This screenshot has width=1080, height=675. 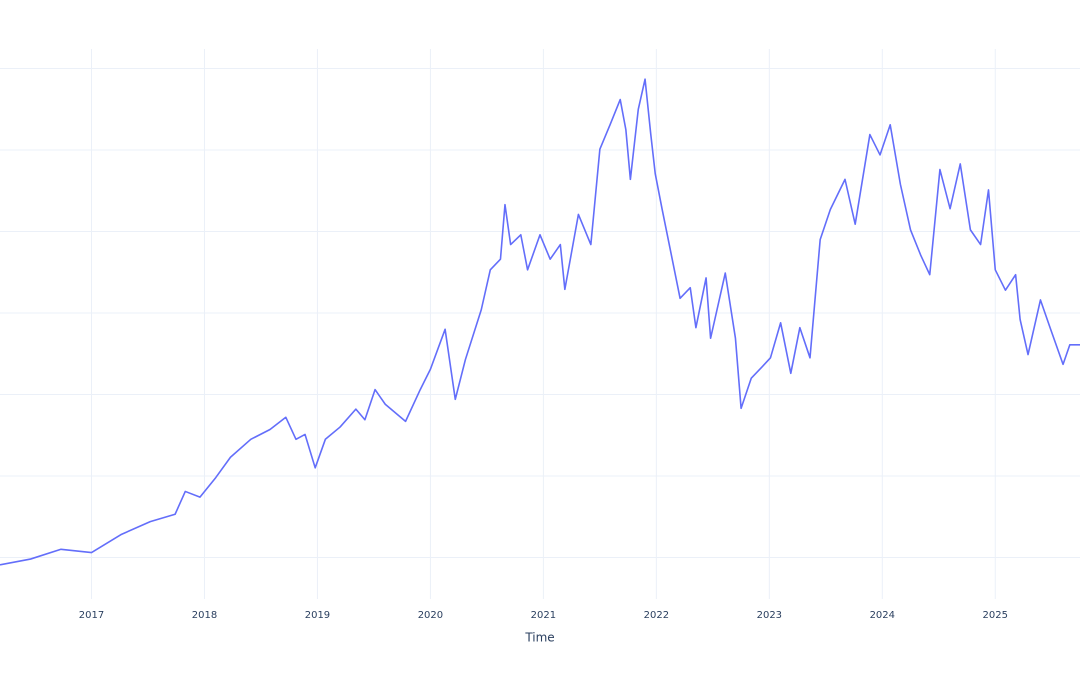 I want to click on x-tick-label: 2023, so click(x=769, y=615).